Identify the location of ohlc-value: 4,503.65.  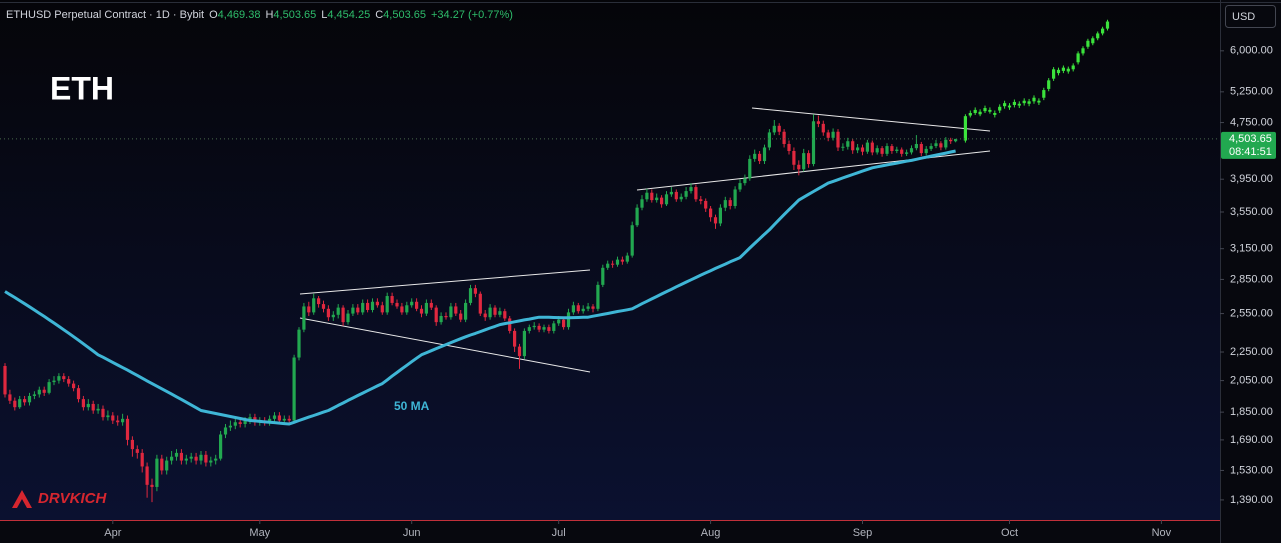
(404, 15).